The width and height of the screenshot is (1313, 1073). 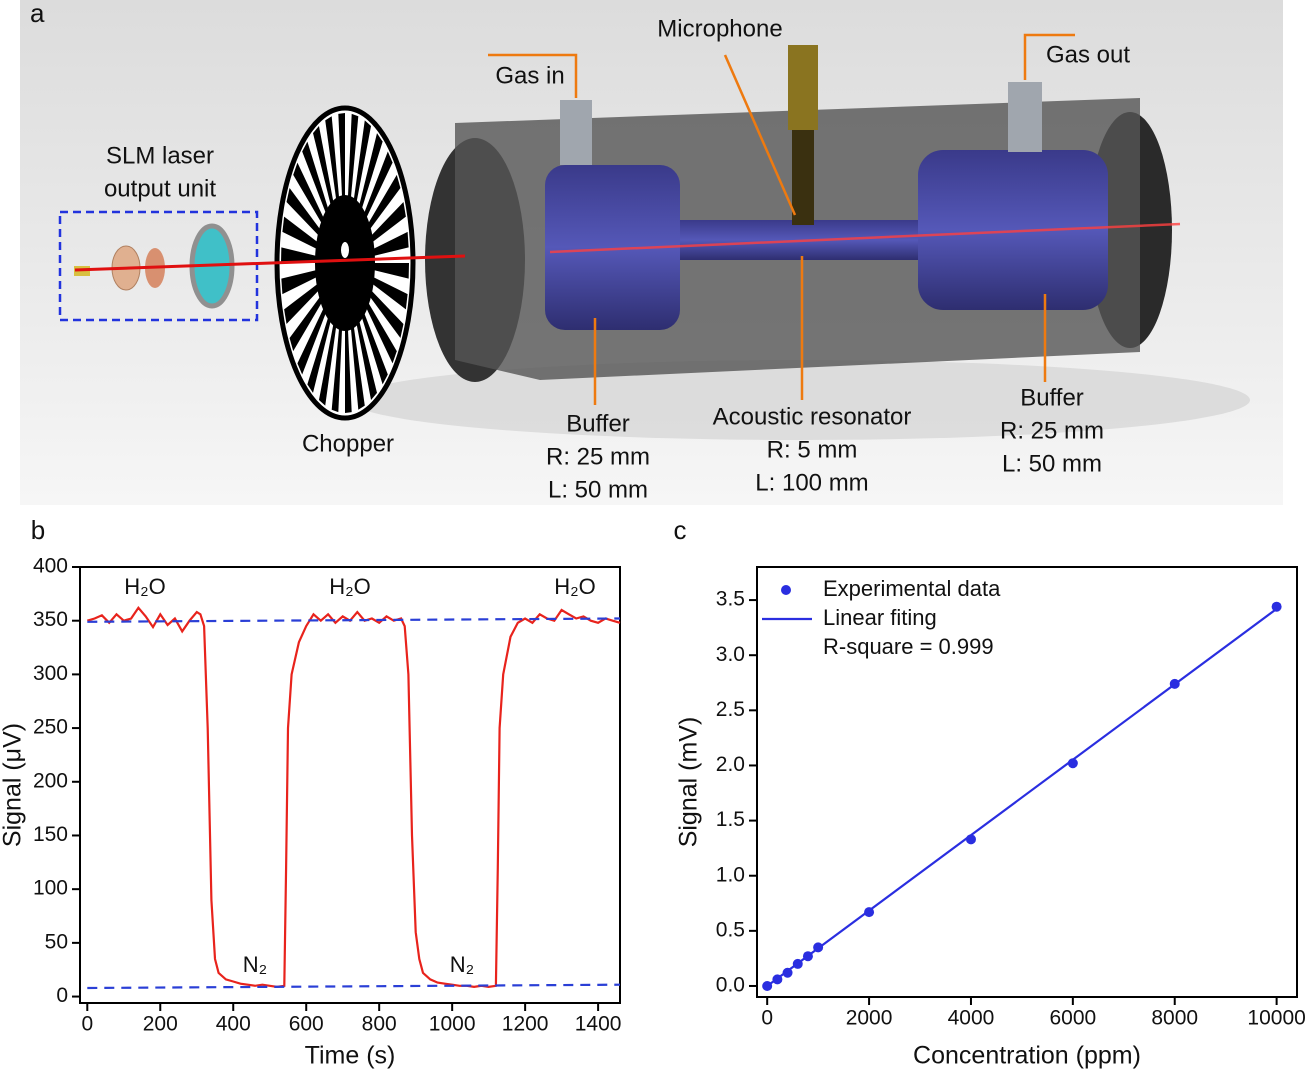 I want to click on gas-inlet, so click(x=576, y=132).